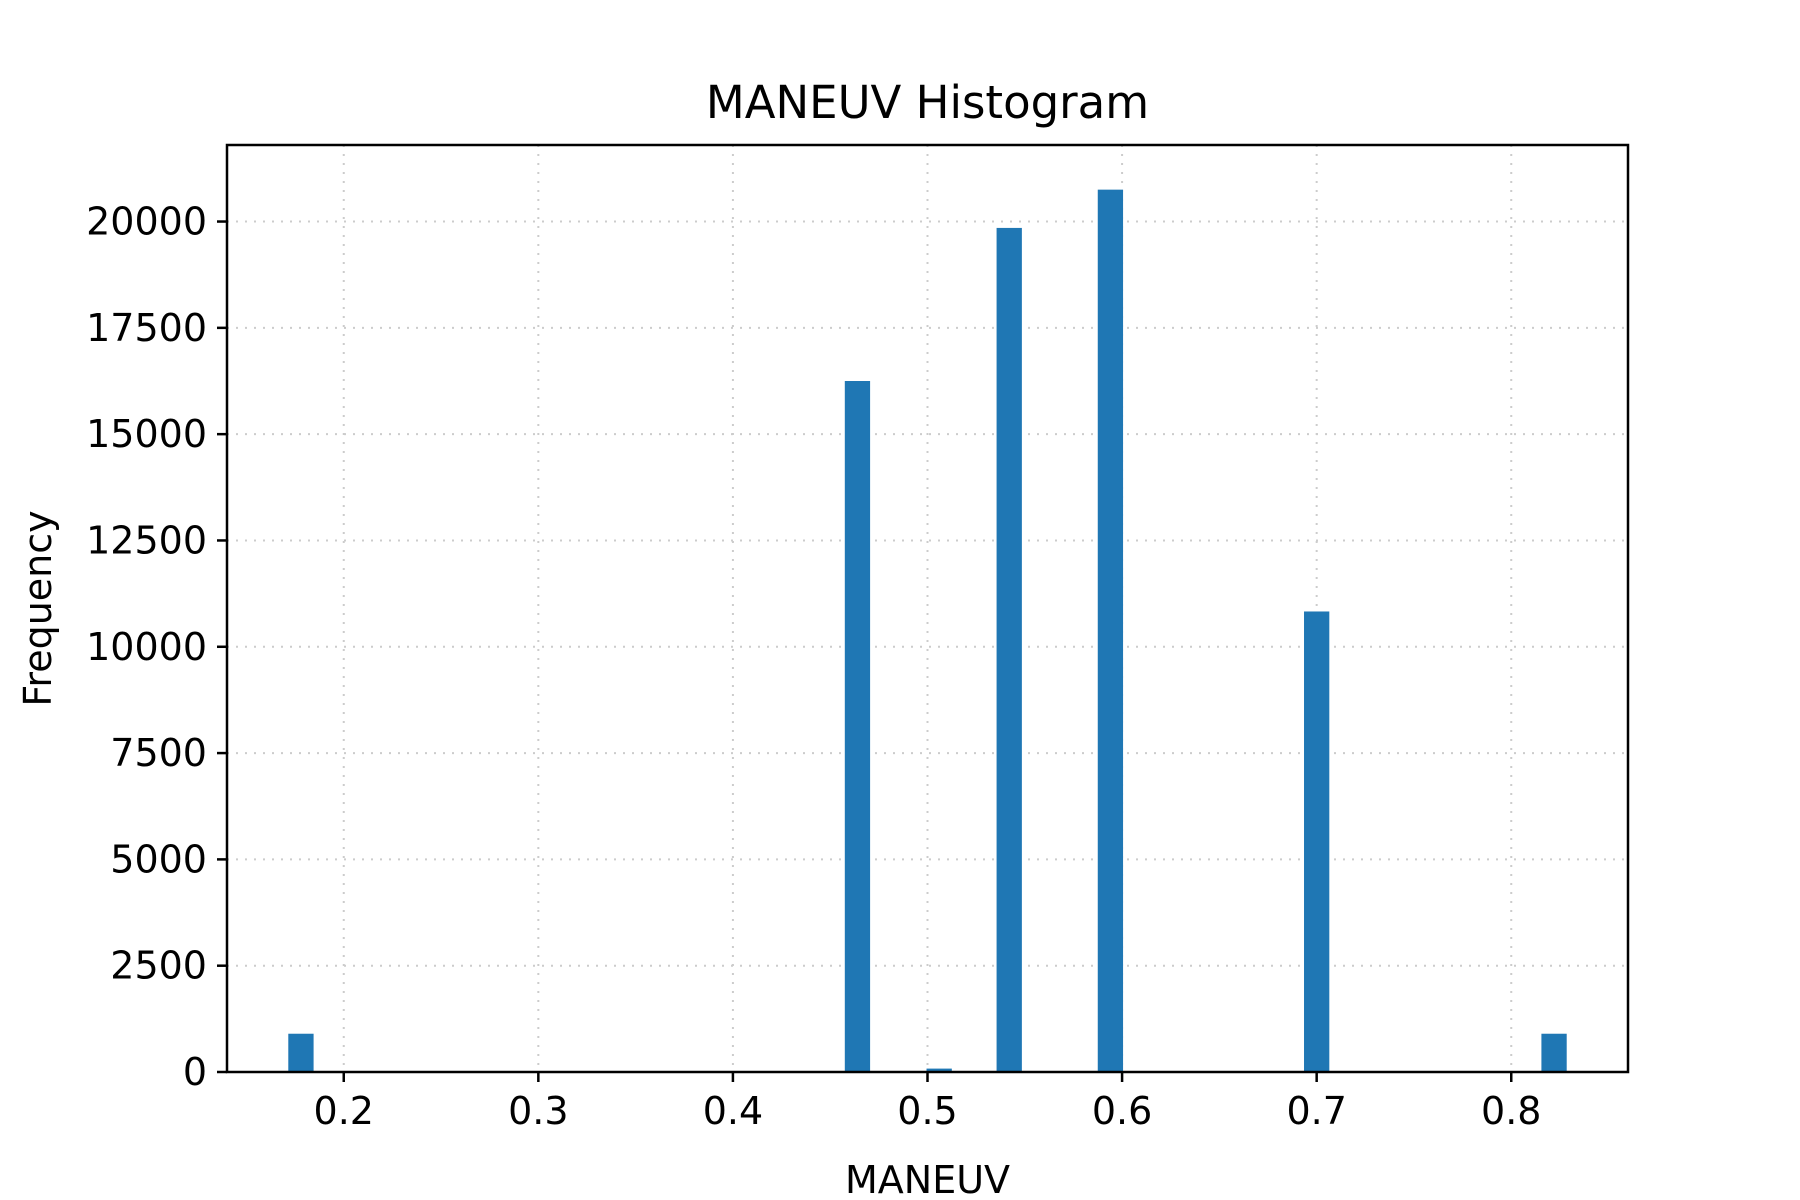  Describe the element at coordinates (1511, 1111) in the screenshot. I see `x-tick-label: 0.8` at that location.